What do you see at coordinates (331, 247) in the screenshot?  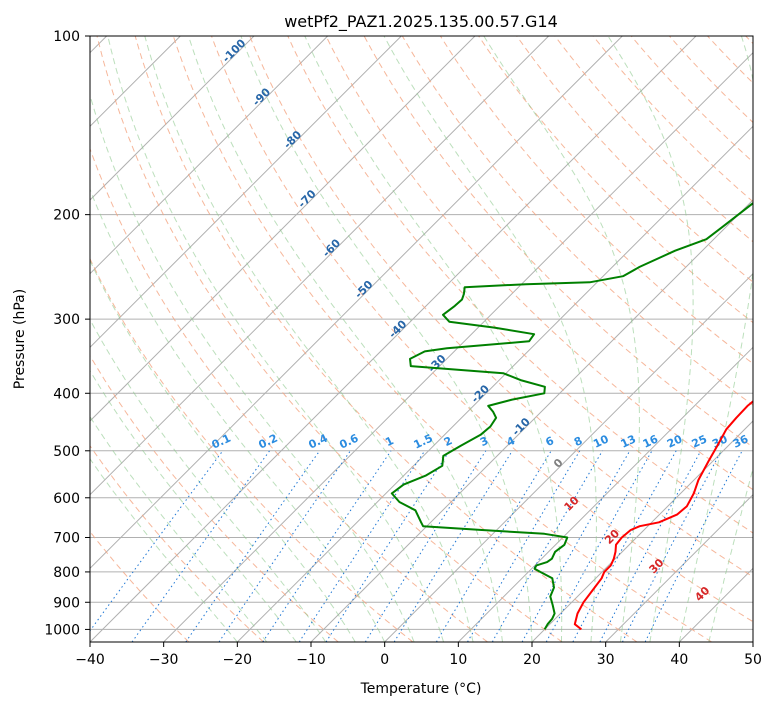 I see `isotherm-label: -60` at bounding box center [331, 247].